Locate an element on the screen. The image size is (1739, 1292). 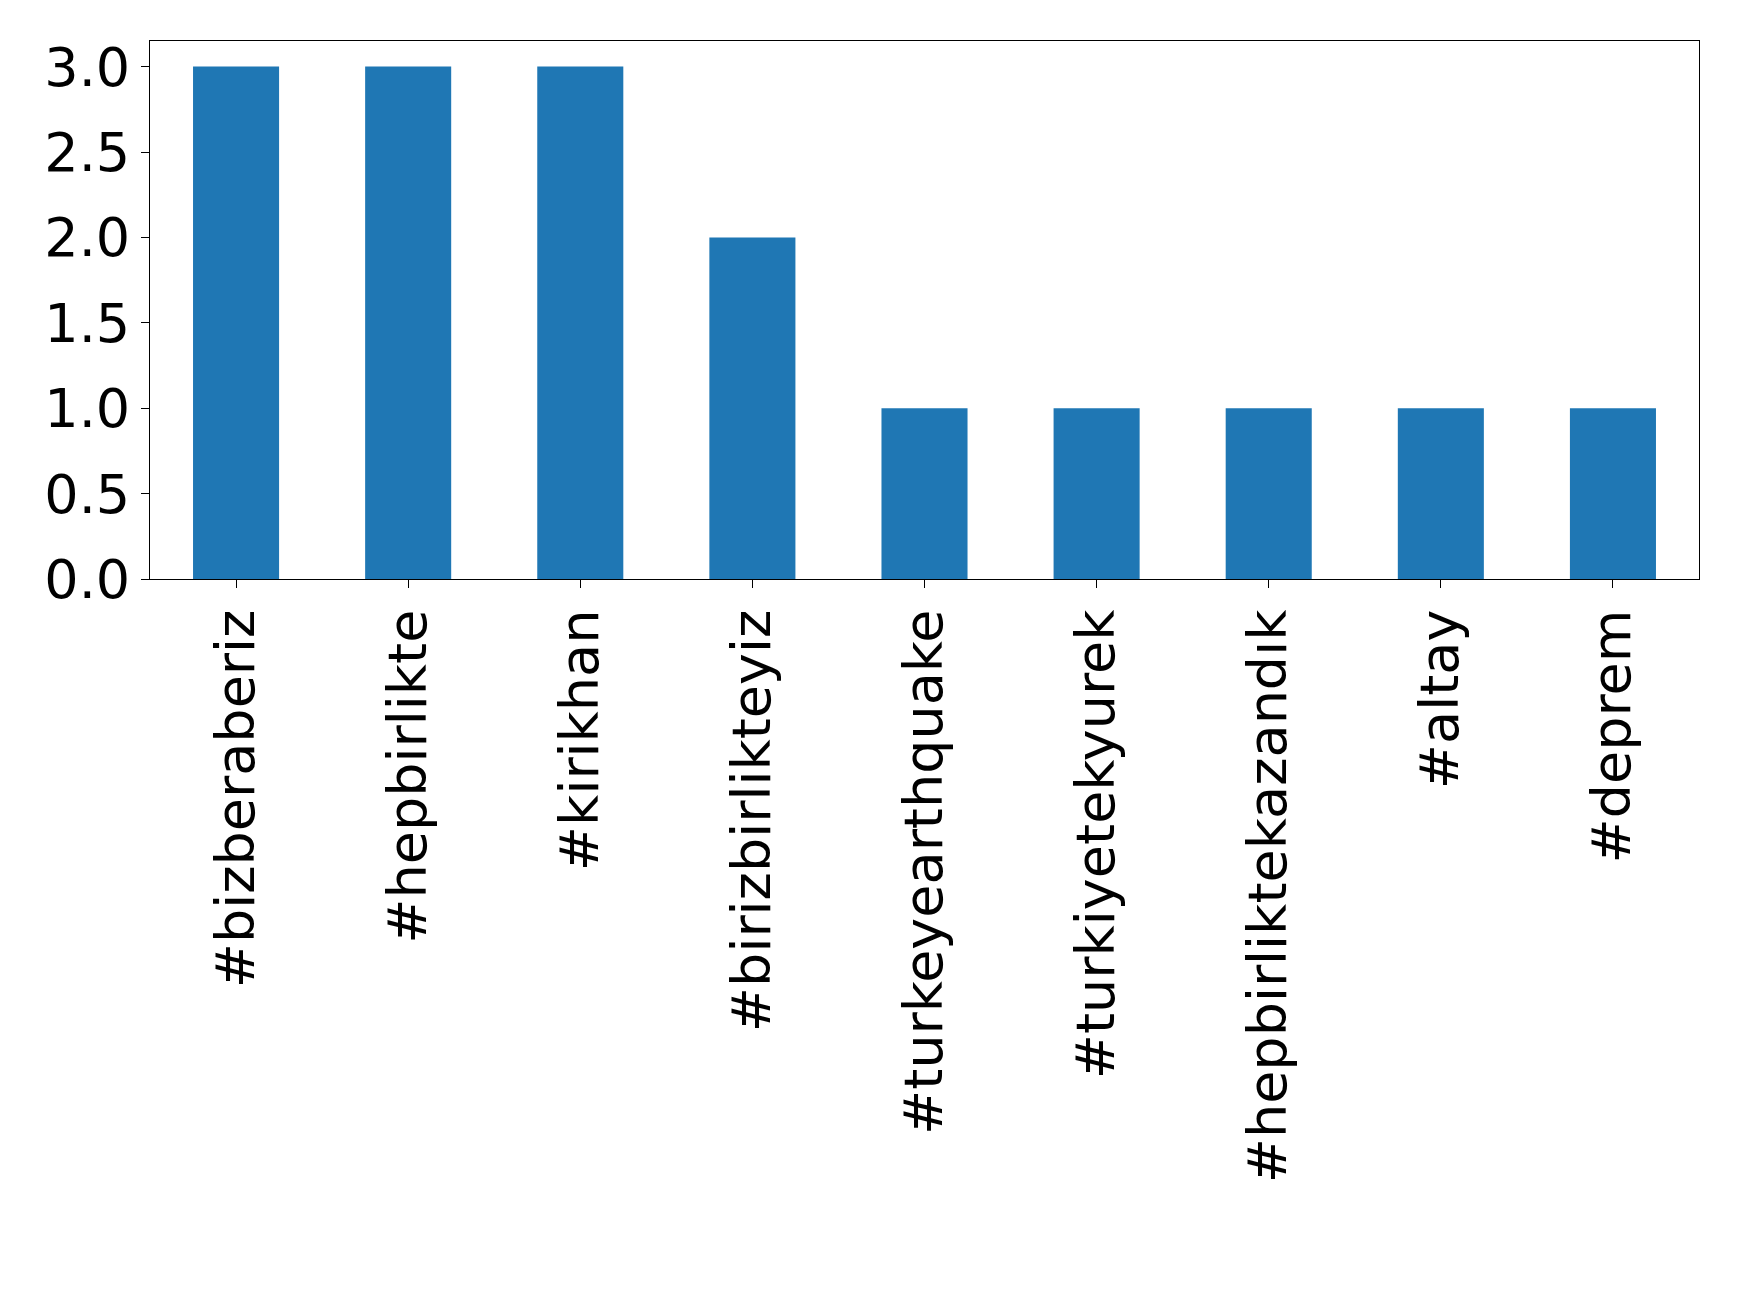
x-tick-label: #turkiyetekyurek is located at coordinates (1096, 844).